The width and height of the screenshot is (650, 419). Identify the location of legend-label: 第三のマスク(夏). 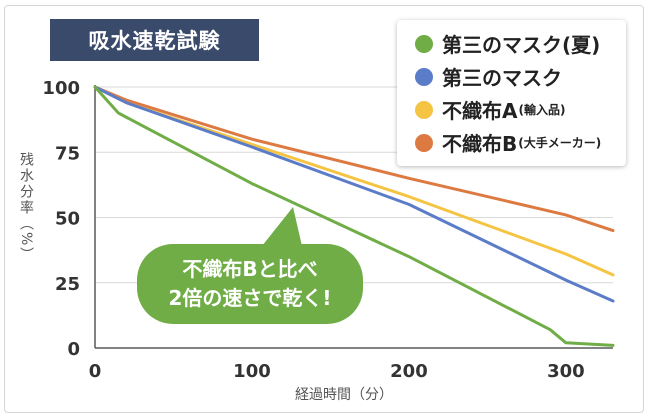
(521, 45).